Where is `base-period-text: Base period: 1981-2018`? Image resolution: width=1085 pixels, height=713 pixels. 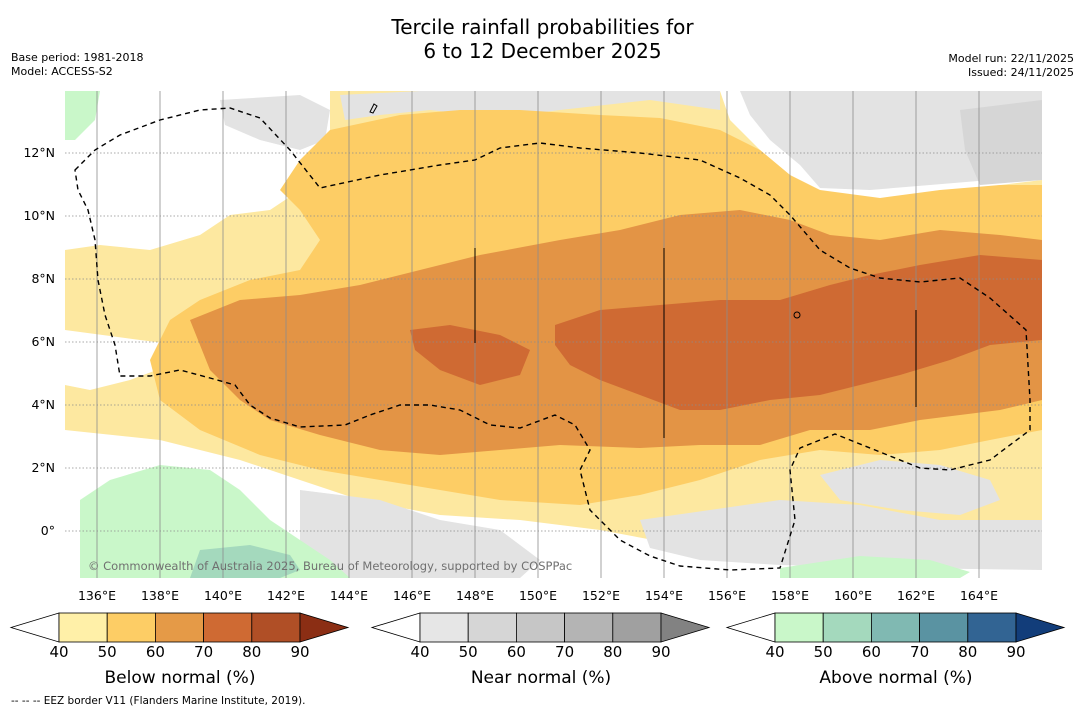 base-period-text: Base period: 1981-2018 is located at coordinates (77, 57).